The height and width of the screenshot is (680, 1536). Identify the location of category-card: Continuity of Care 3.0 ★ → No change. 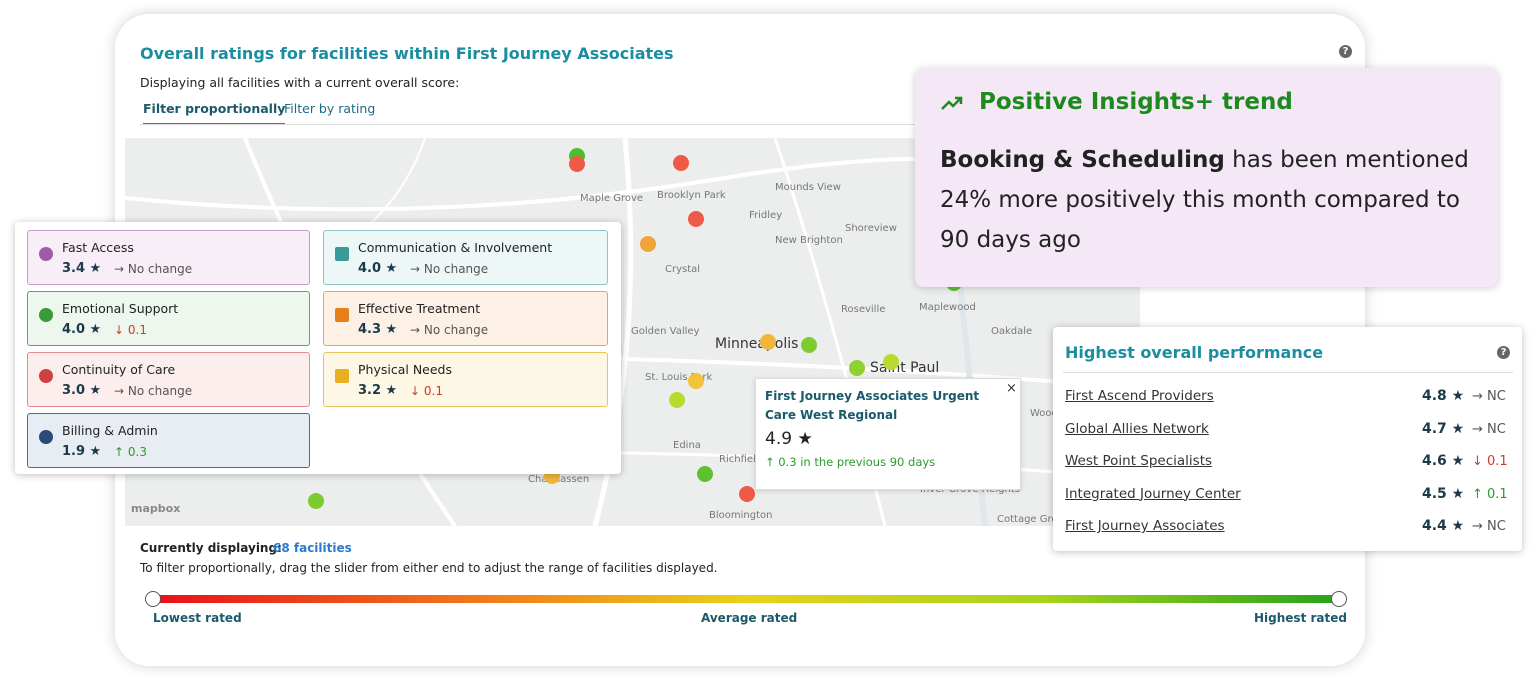
(168, 379).